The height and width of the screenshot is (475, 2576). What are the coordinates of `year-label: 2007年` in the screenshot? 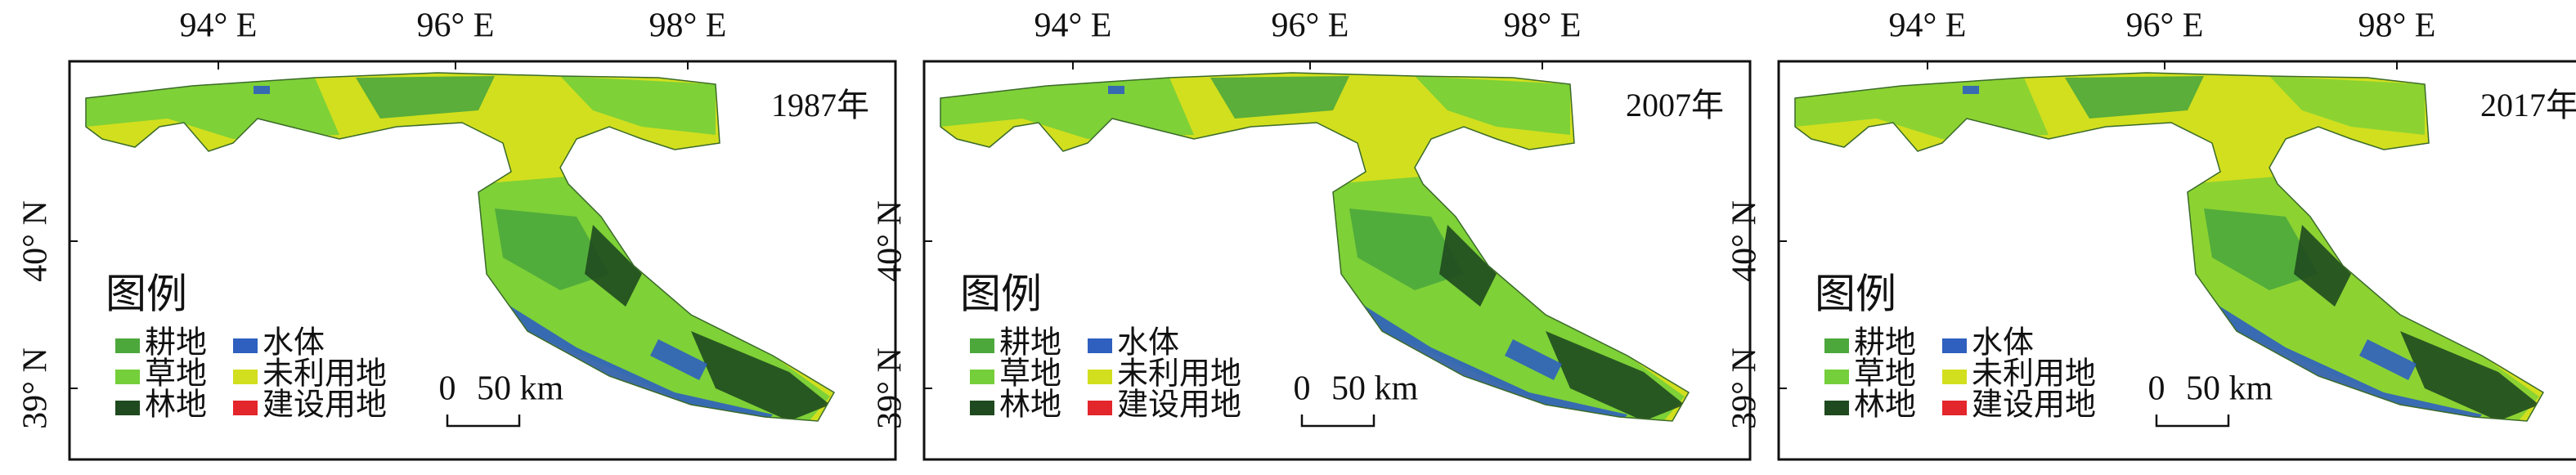 It's located at (1675, 105).